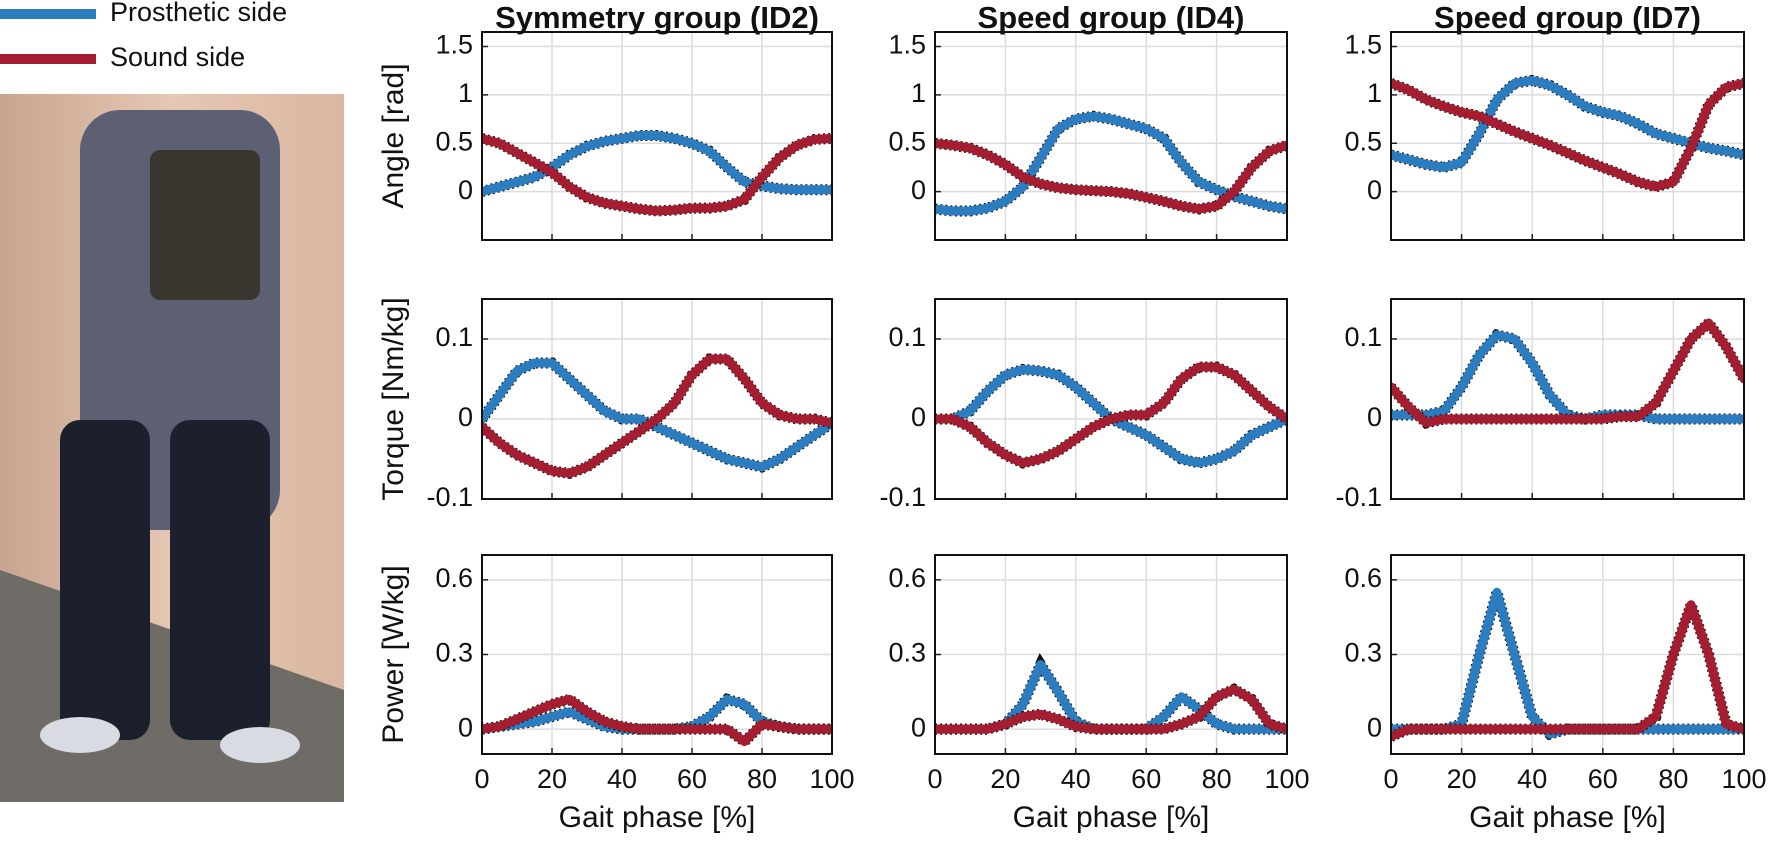 This screenshot has width=1770, height=841. What do you see at coordinates (393, 654) in the screenshot?
I see `y-axis-label: Power [W/kg]` at bounding box center [393, 654].